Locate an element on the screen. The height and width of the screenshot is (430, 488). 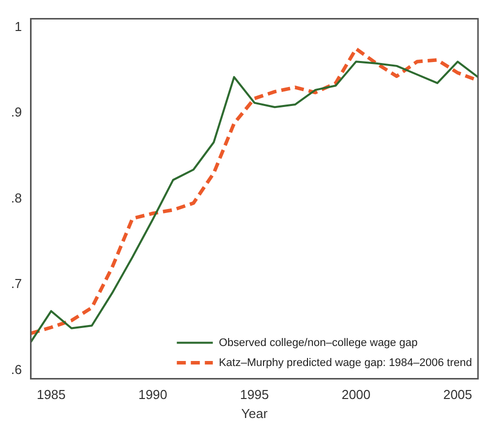
y-tick-label: .8 is located at coordinates (16, 198).